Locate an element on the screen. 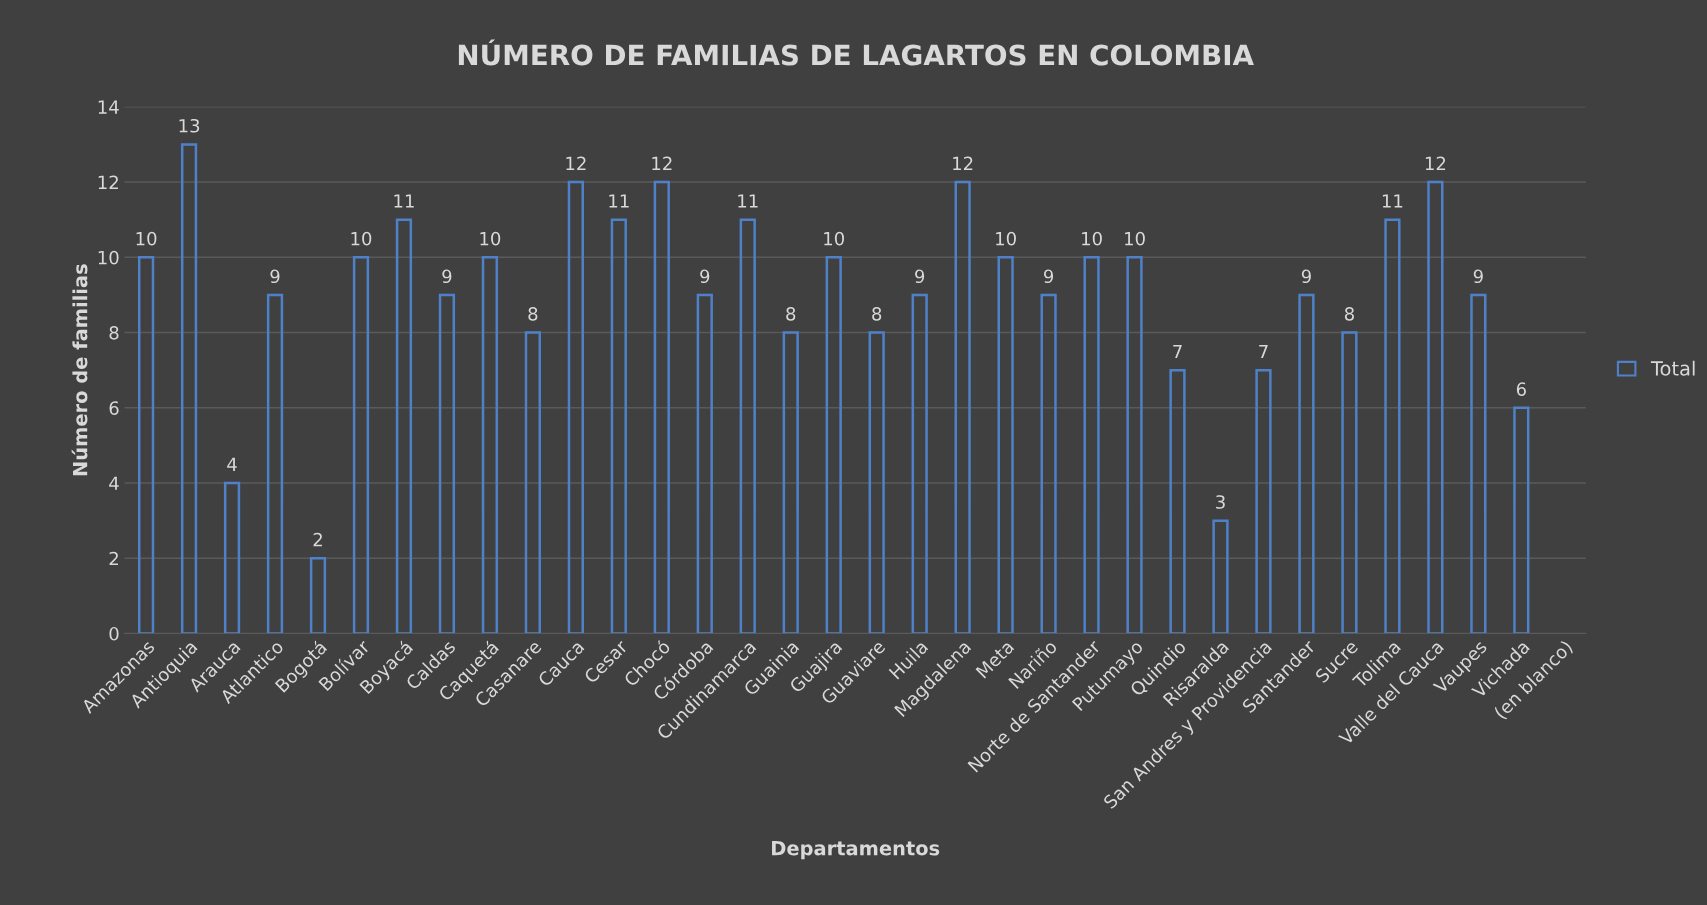 The image size is (1707, 905). y-tick-label: 2 is located at coordinates (113, 558).